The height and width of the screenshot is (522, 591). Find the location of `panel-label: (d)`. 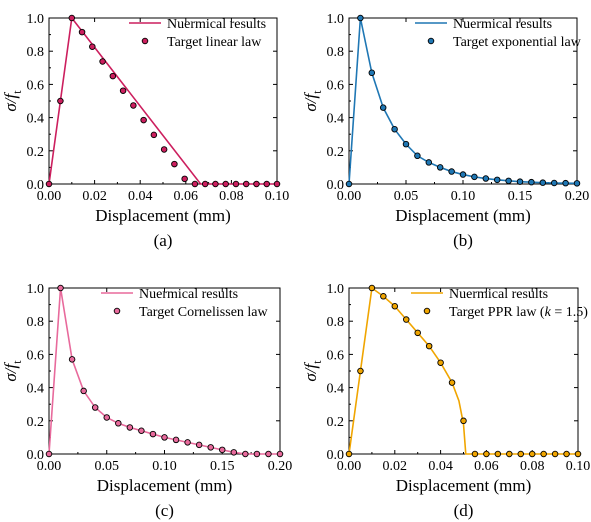

panel-label: (d) is located at coordinates (464, 510).